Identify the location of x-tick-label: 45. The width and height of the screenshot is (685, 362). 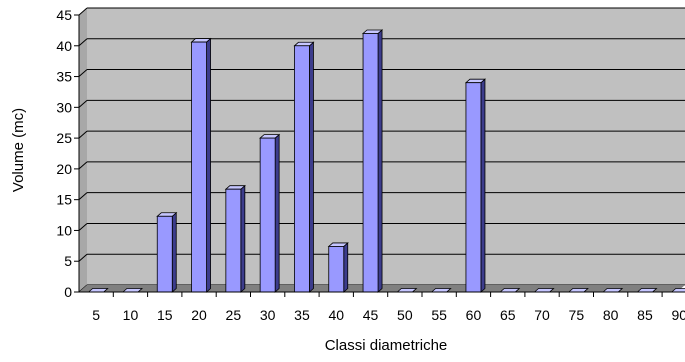
(371, 315).